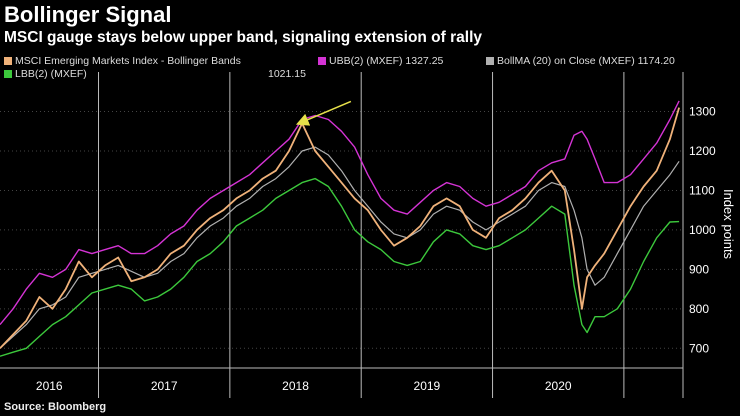 Image resolution: width=740 pixels, height=416 pixels. What do you see at coordinates (490, 61) in the screenshot?
I see `legend-swatch-bollma` at bounding box center [490, 61].